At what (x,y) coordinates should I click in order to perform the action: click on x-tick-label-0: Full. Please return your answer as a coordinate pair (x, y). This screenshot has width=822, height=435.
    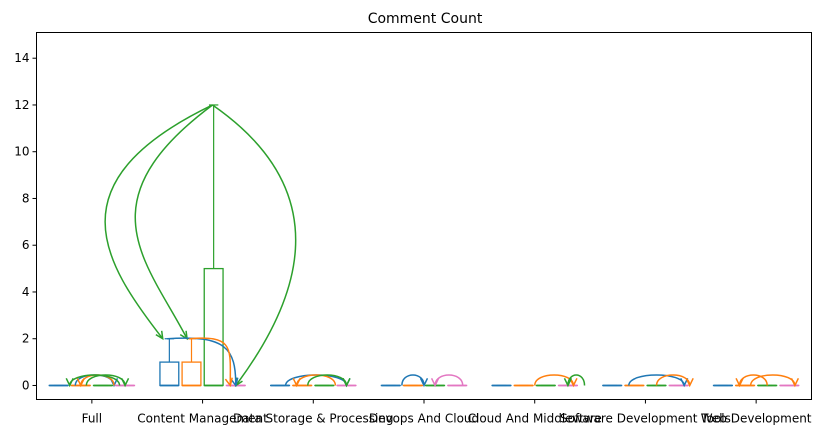
    Looking at the image, I should click on (92, 419).